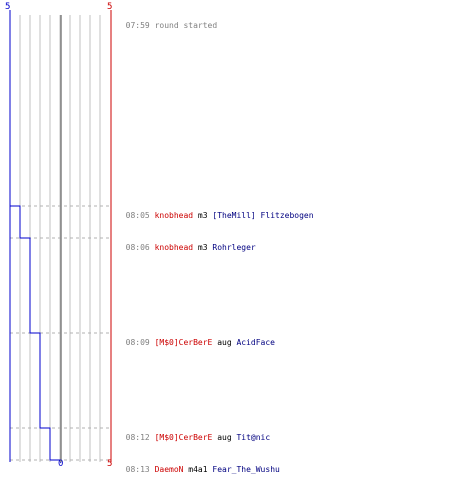 The height and width of the screenshot is (500, 450). Describe the element at coordinates (137, 342) in the screenshot. I see `event-time: 08:09` at that location.